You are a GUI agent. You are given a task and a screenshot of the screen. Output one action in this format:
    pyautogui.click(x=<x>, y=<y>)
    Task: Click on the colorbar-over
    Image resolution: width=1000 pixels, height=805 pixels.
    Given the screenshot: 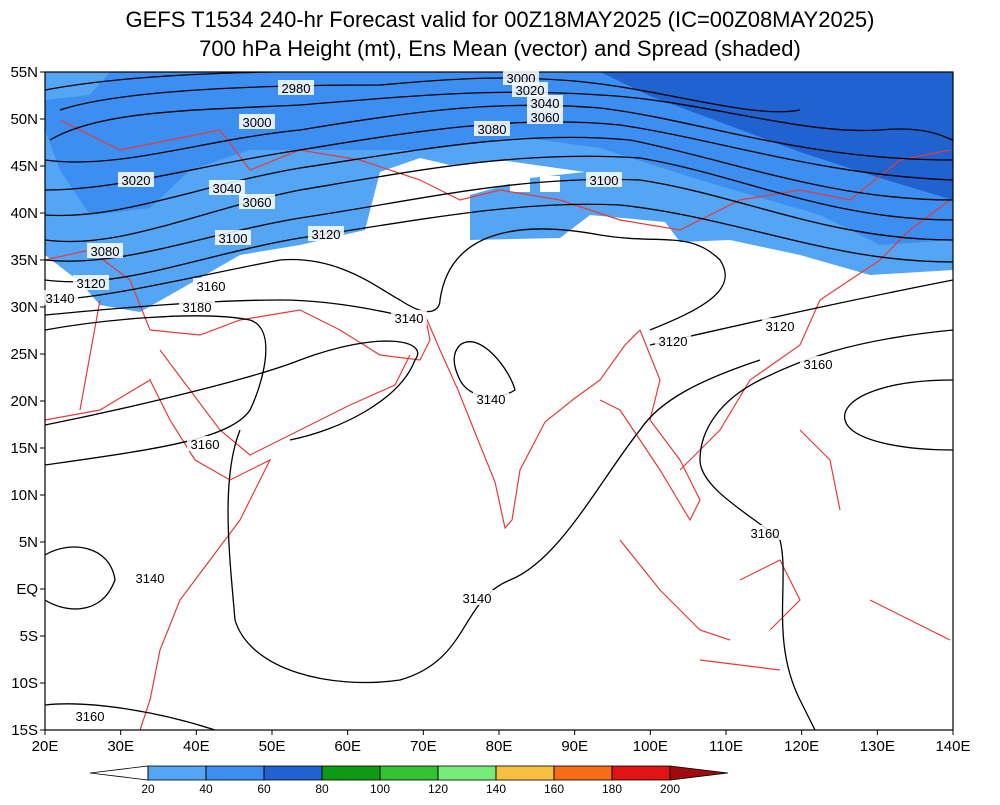 What is the action you would take?
    pyautogui.click(x=699, y=773)
    